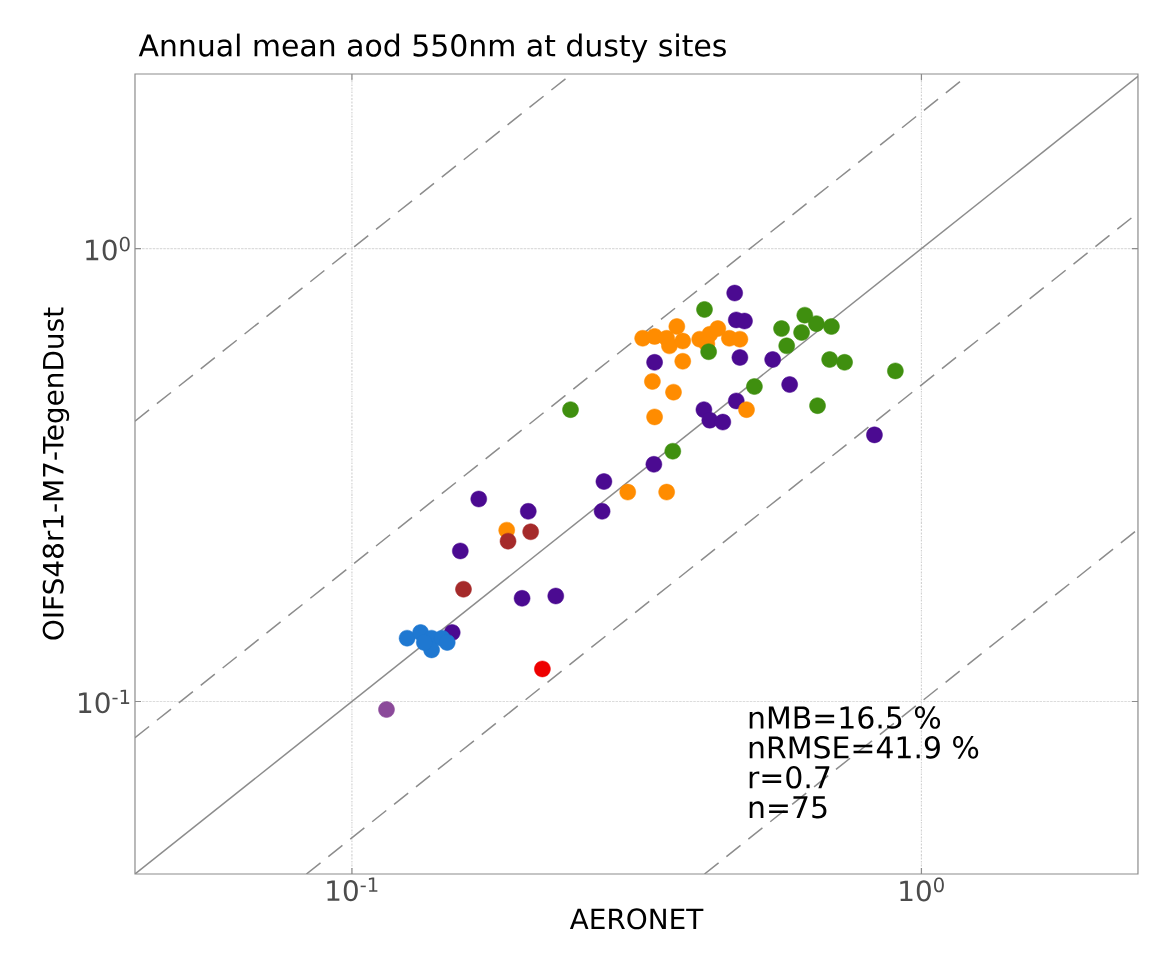  Describe the element at coordinates (432, 48) in the screenshot. I see `chart-title: Annual mean aod 550nm at dusty sites` at that location.